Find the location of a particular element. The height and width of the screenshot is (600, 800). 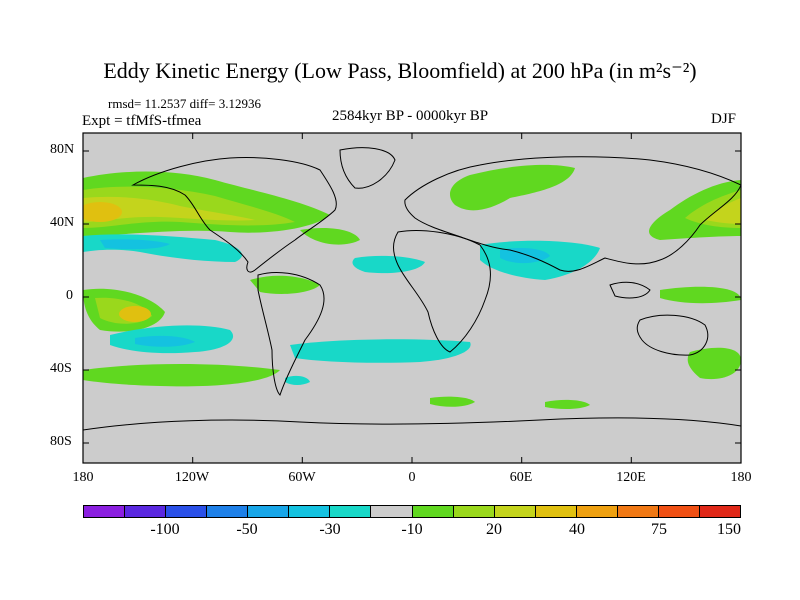

colorbar-label: 150 is located at coordinates (729, 529).